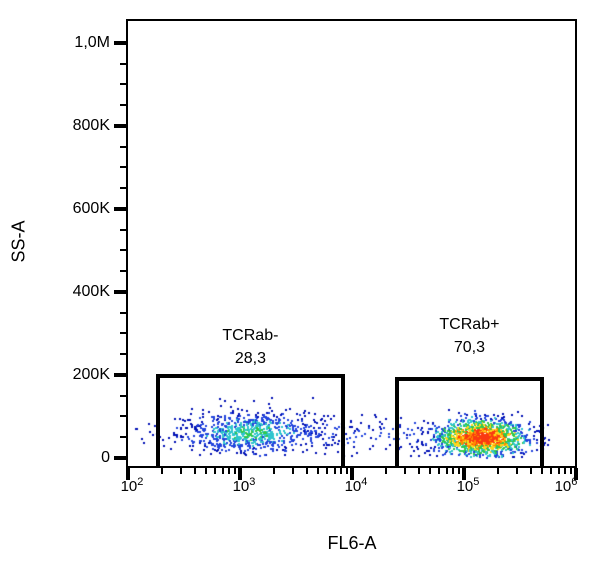 This screenshot has height=570, width=606. What do you see at coordinates (91, 208) in the screenshot?
I see `y-axis-tick-label: 600K` at bounding box center [91, 208].